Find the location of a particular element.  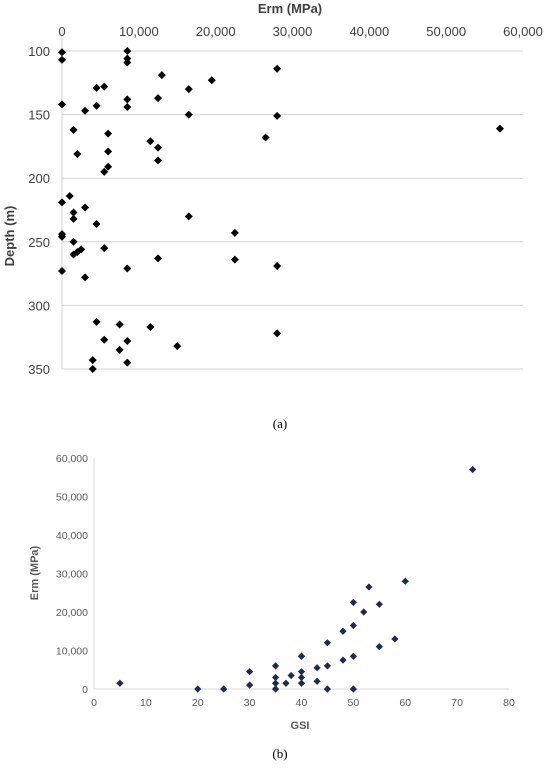

chart-a-x-tick-labels: 0 10,000 20,000 30,000 40,000 50,000 60,000 is located at coordinates (300, 31).